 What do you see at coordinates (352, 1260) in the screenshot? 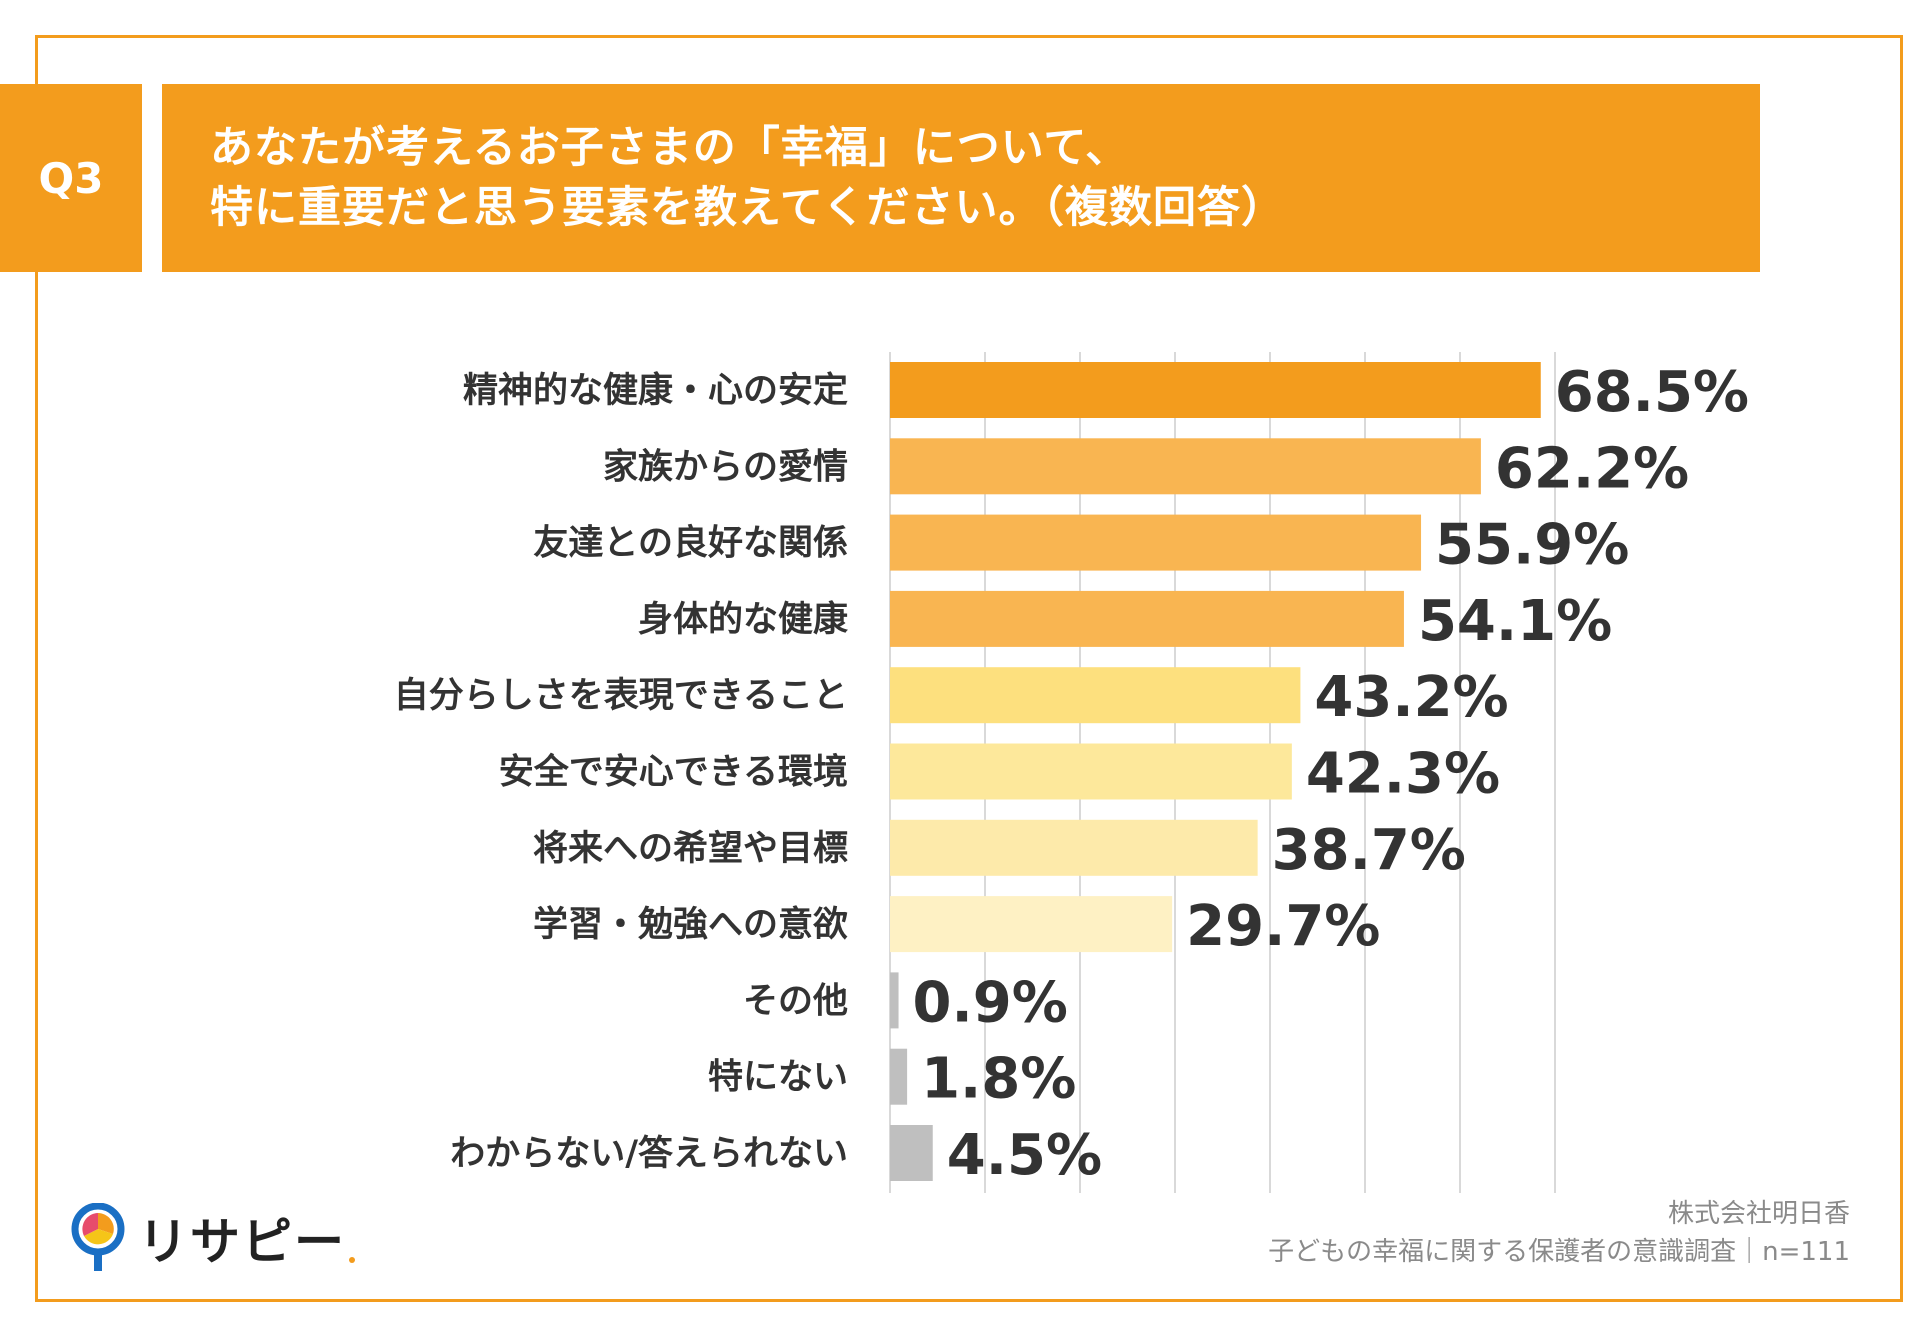
I see `brand-dot` at bounding box center [352, 1260].